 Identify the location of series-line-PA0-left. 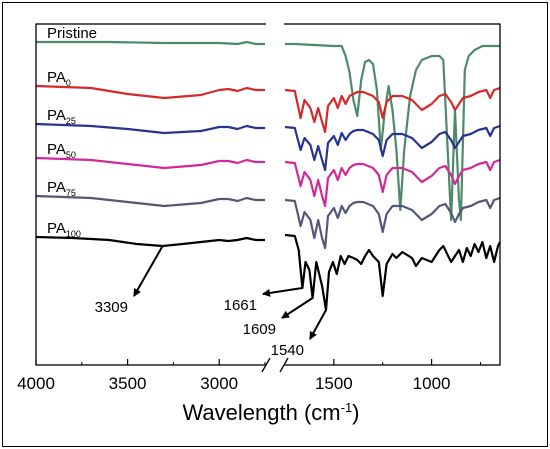
(150, 92).